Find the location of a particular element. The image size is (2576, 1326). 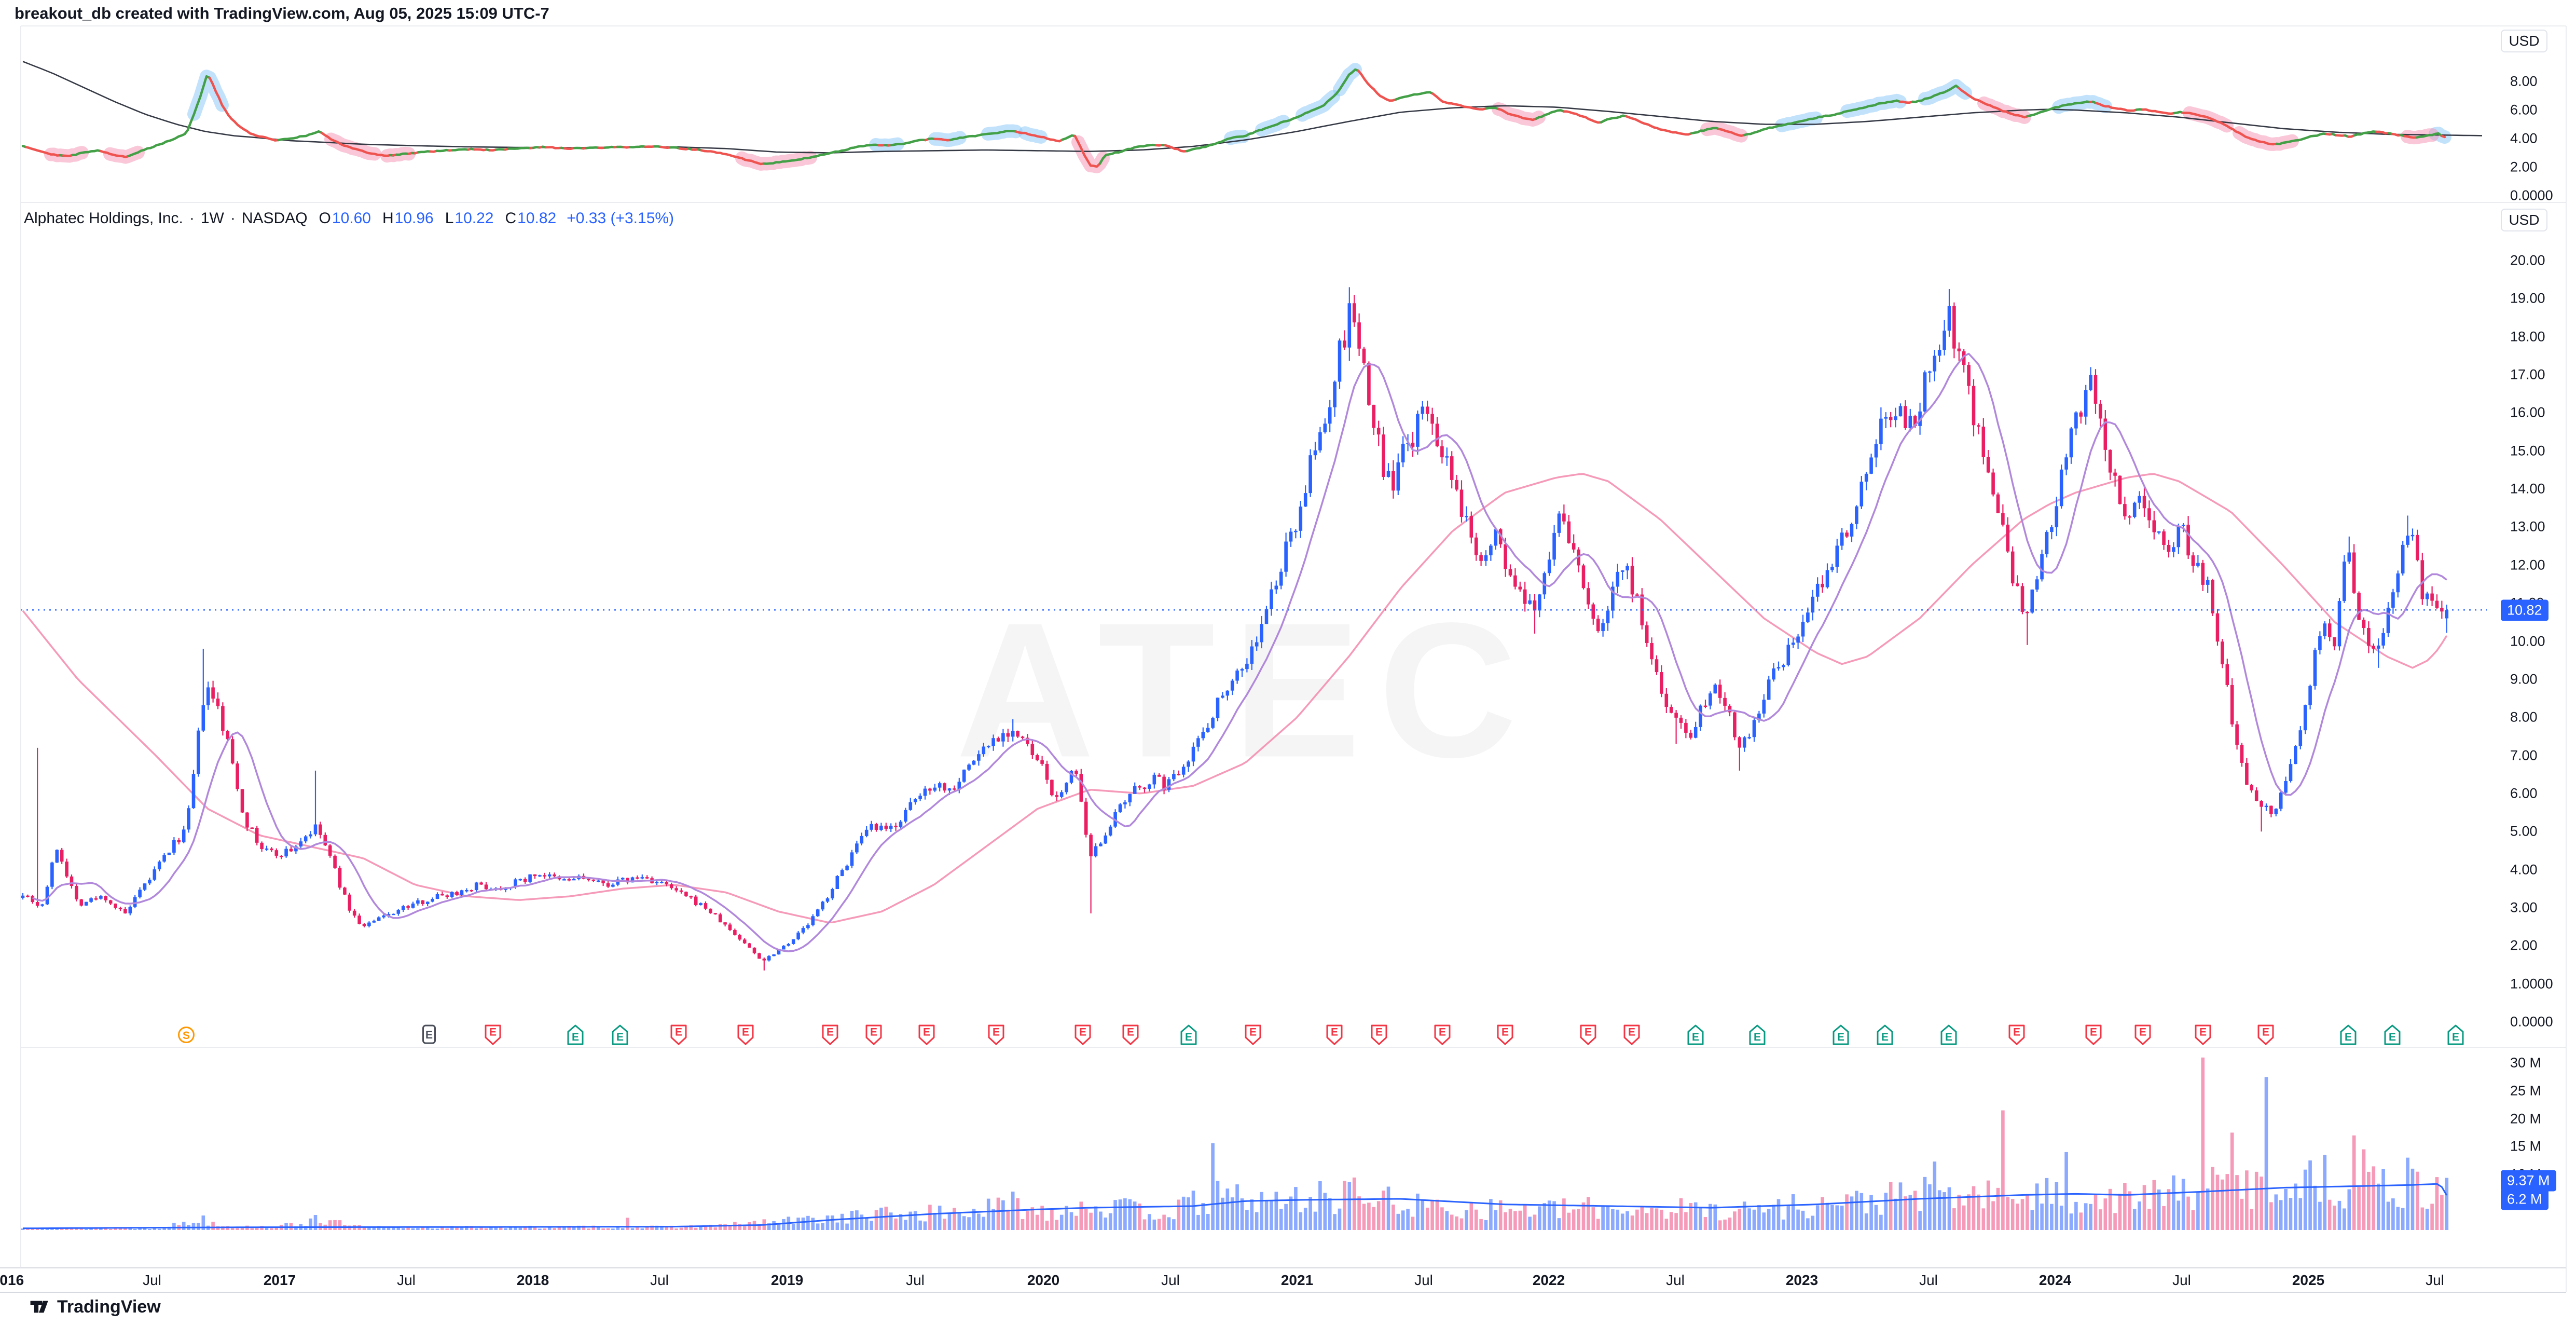

split-marker: S is located at coordinates (186, 1035).